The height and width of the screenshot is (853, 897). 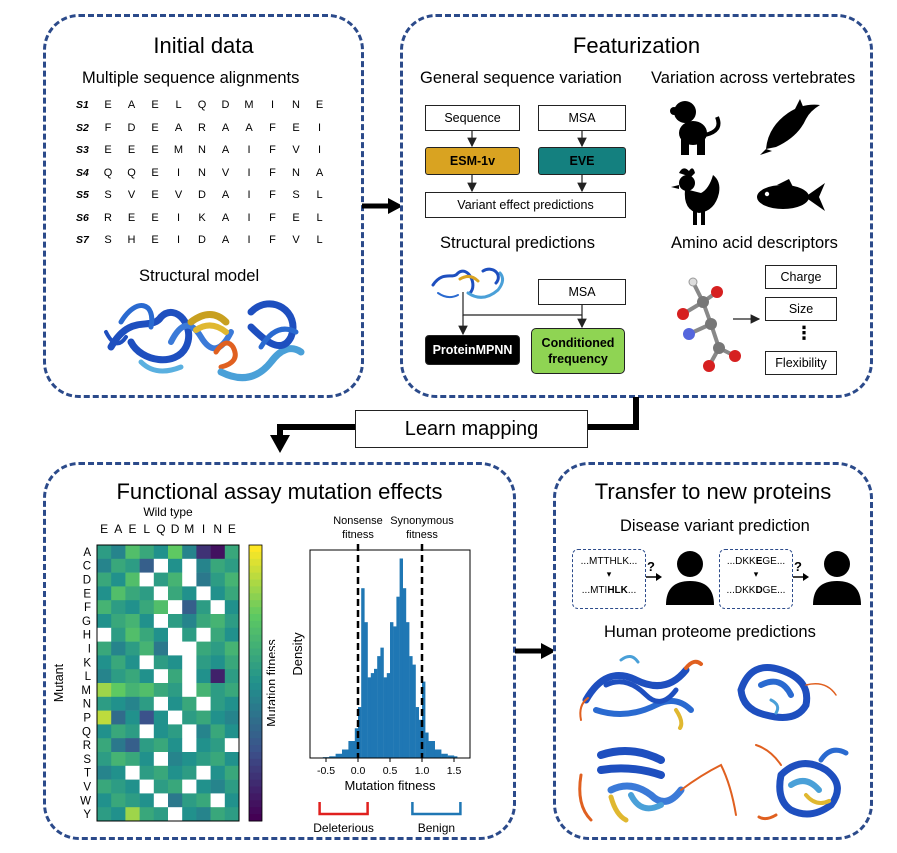 What do you see at coordinates (160, 529) in the screenshot?
I see `heatmap-x-tick: Q` at bounding box center [160, 529].